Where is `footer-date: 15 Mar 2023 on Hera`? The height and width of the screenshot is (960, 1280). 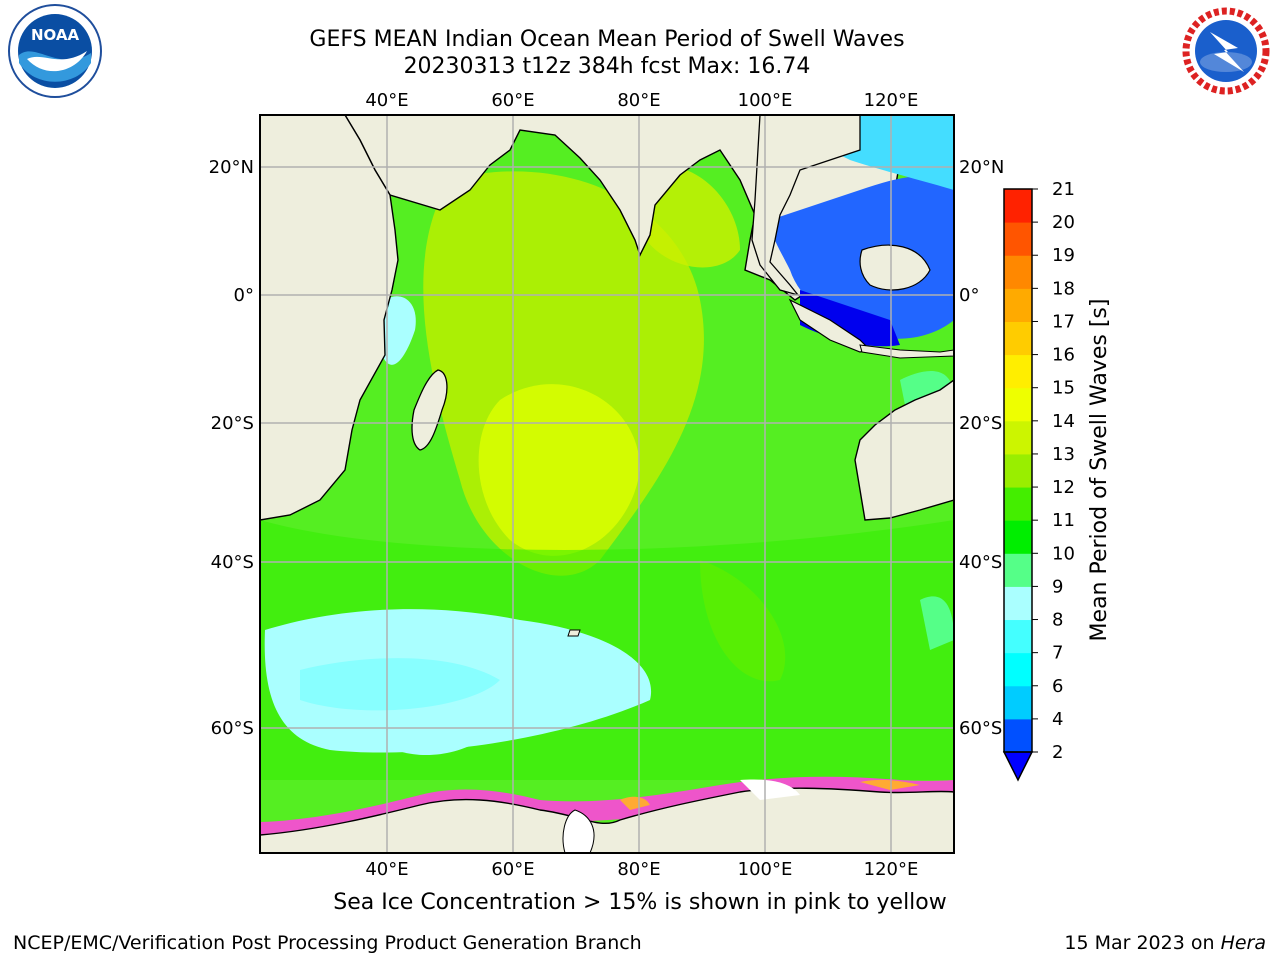
footer-date: 15 Mar 2023 on Hera is located at coordinates (1165, 943).